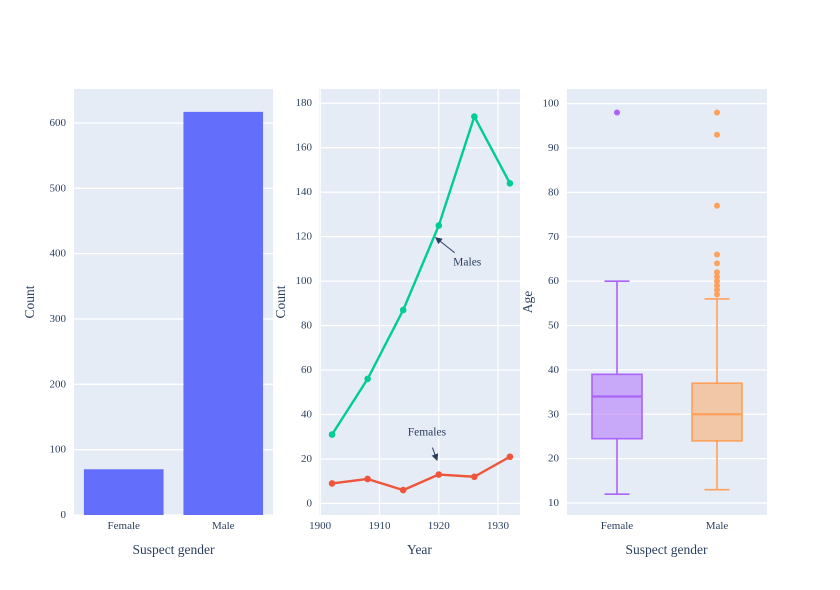  I want to click on y-tick-label: 500, so click(58, 188).